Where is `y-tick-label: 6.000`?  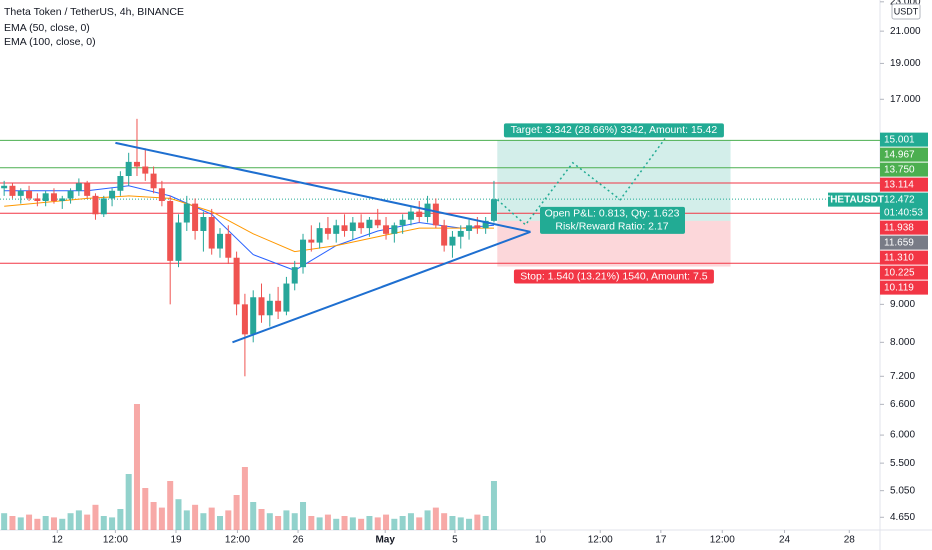
y-tick-label: 6.000 is located at coordinates (902, 435).